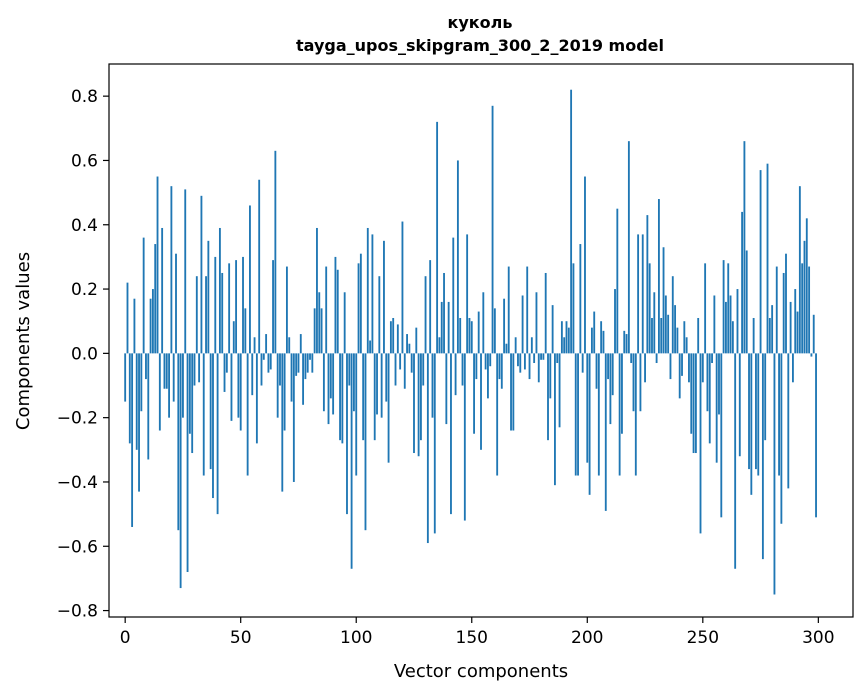 The width and height of the screenshot is (867, 696). Describe the element at coordinates (703, 638) in the screenshot. I see `x-tick-label: 250` at that location.